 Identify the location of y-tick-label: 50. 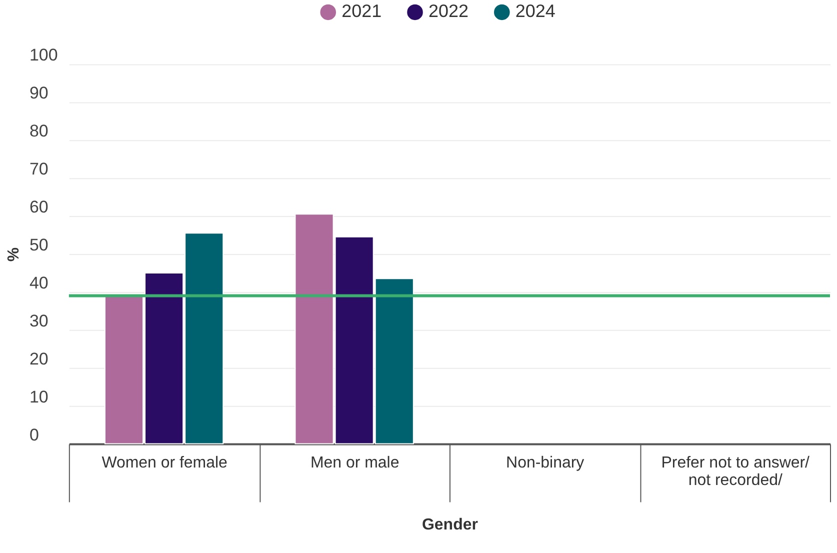
(38, 245).